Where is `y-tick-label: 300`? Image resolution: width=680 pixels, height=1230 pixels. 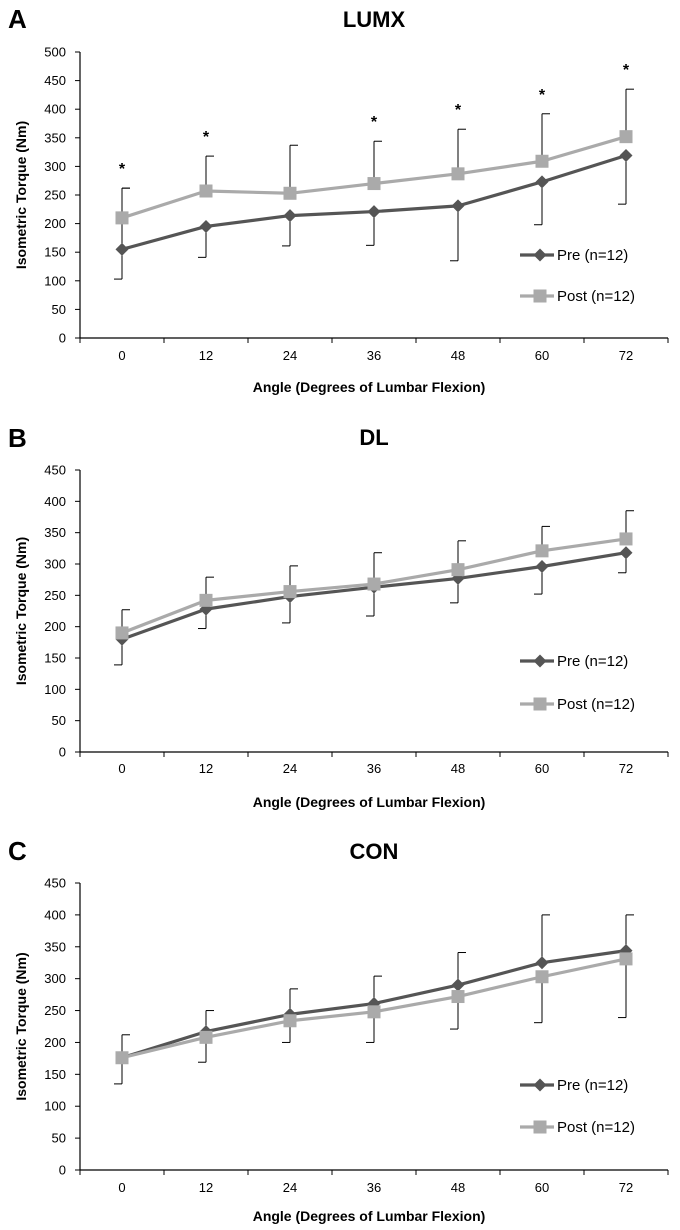 y-tick-label: 300 is located at coordinates (55, 166).